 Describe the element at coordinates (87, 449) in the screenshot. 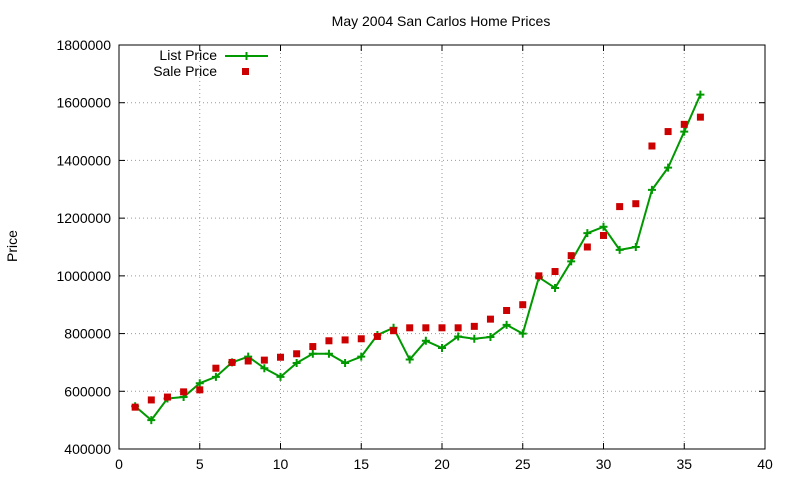

I see `y-tick-label: 400000` at that location.